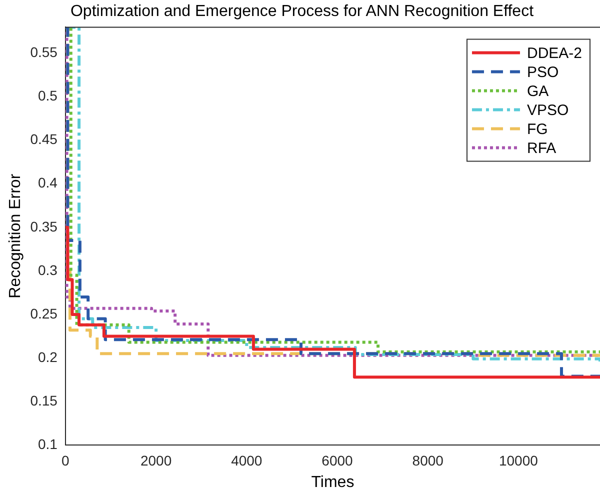 This screenshot has height=496, width=600. Describe the element at coordinates (48, 96) in the screenshot. I see `y-tick-label: 0.5` at that location.